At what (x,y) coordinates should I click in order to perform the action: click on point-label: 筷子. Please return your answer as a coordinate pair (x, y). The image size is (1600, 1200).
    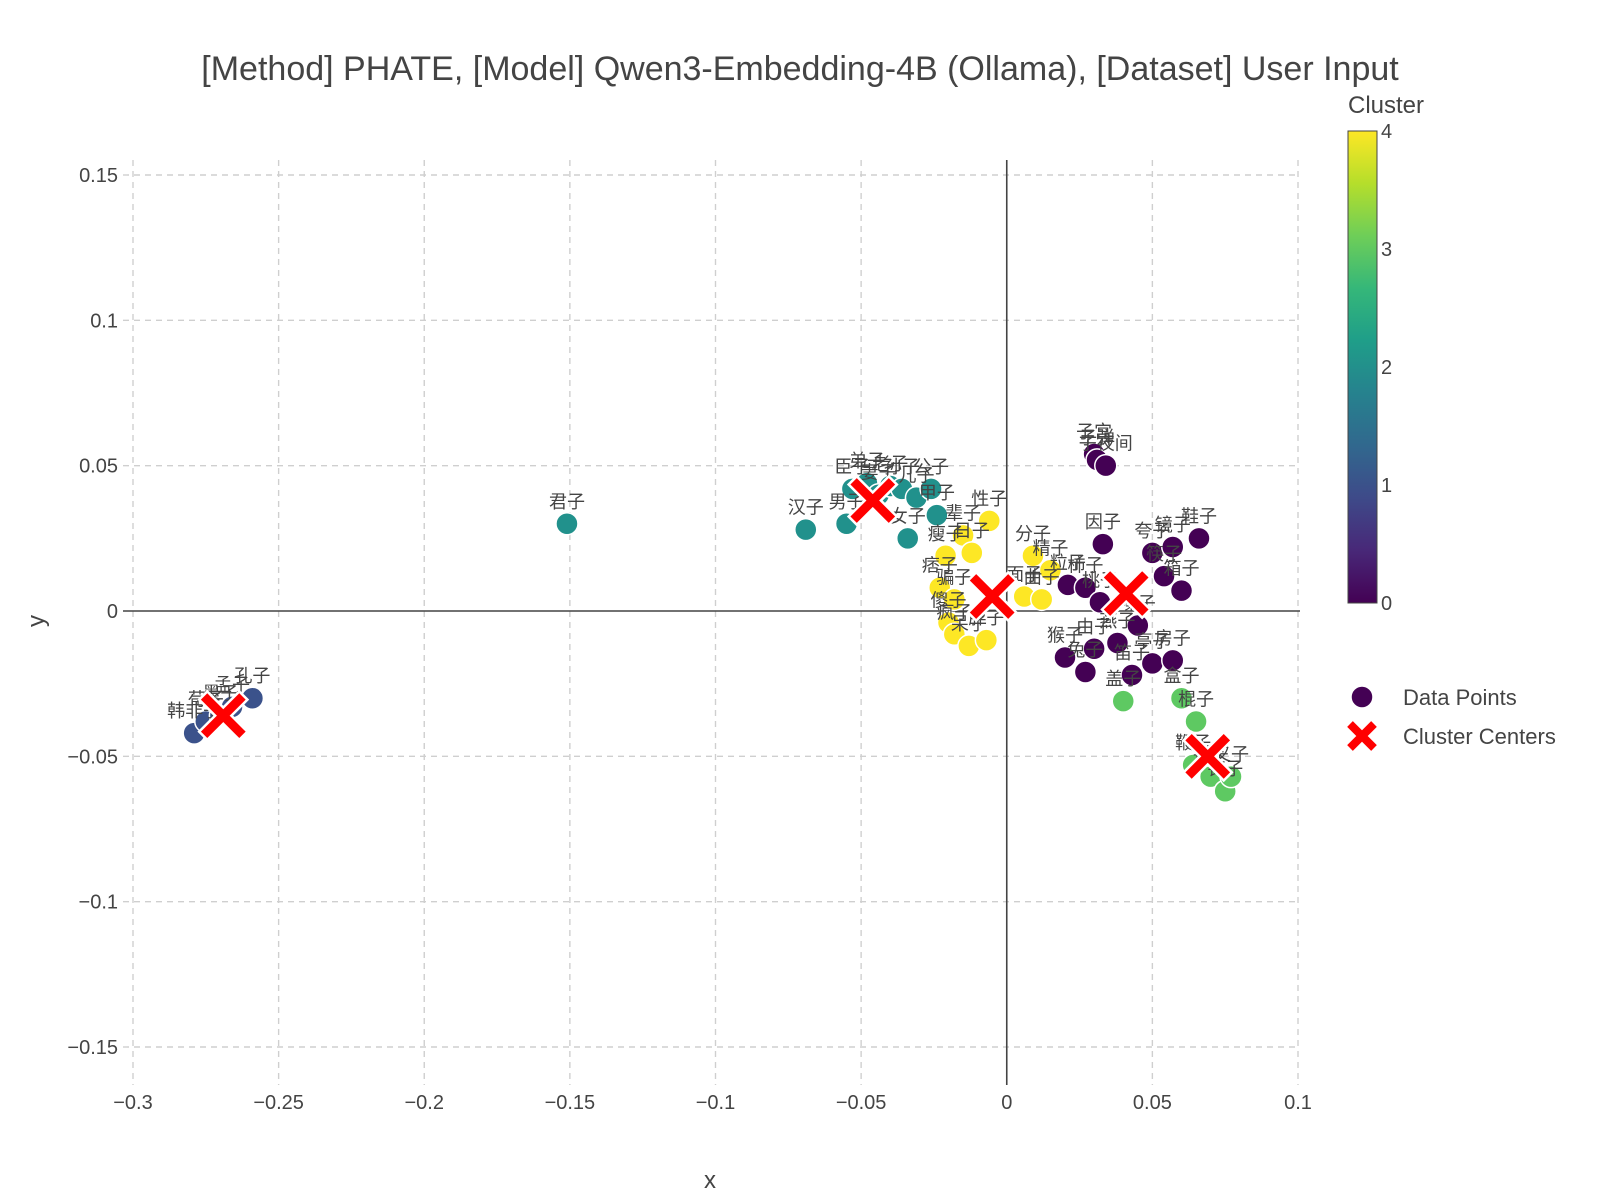
    Looking at the image, I should click on (1164, 554).